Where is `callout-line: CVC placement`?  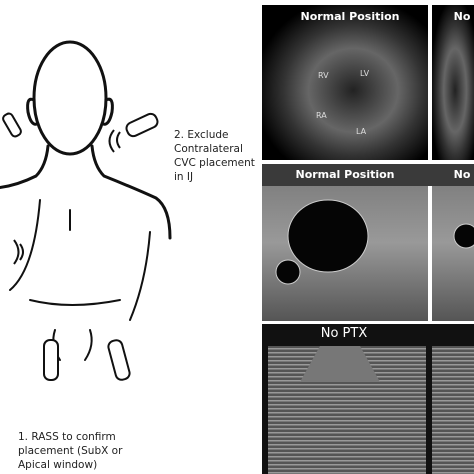 callout-line: CVC placement is located at coordinates (214, 163).